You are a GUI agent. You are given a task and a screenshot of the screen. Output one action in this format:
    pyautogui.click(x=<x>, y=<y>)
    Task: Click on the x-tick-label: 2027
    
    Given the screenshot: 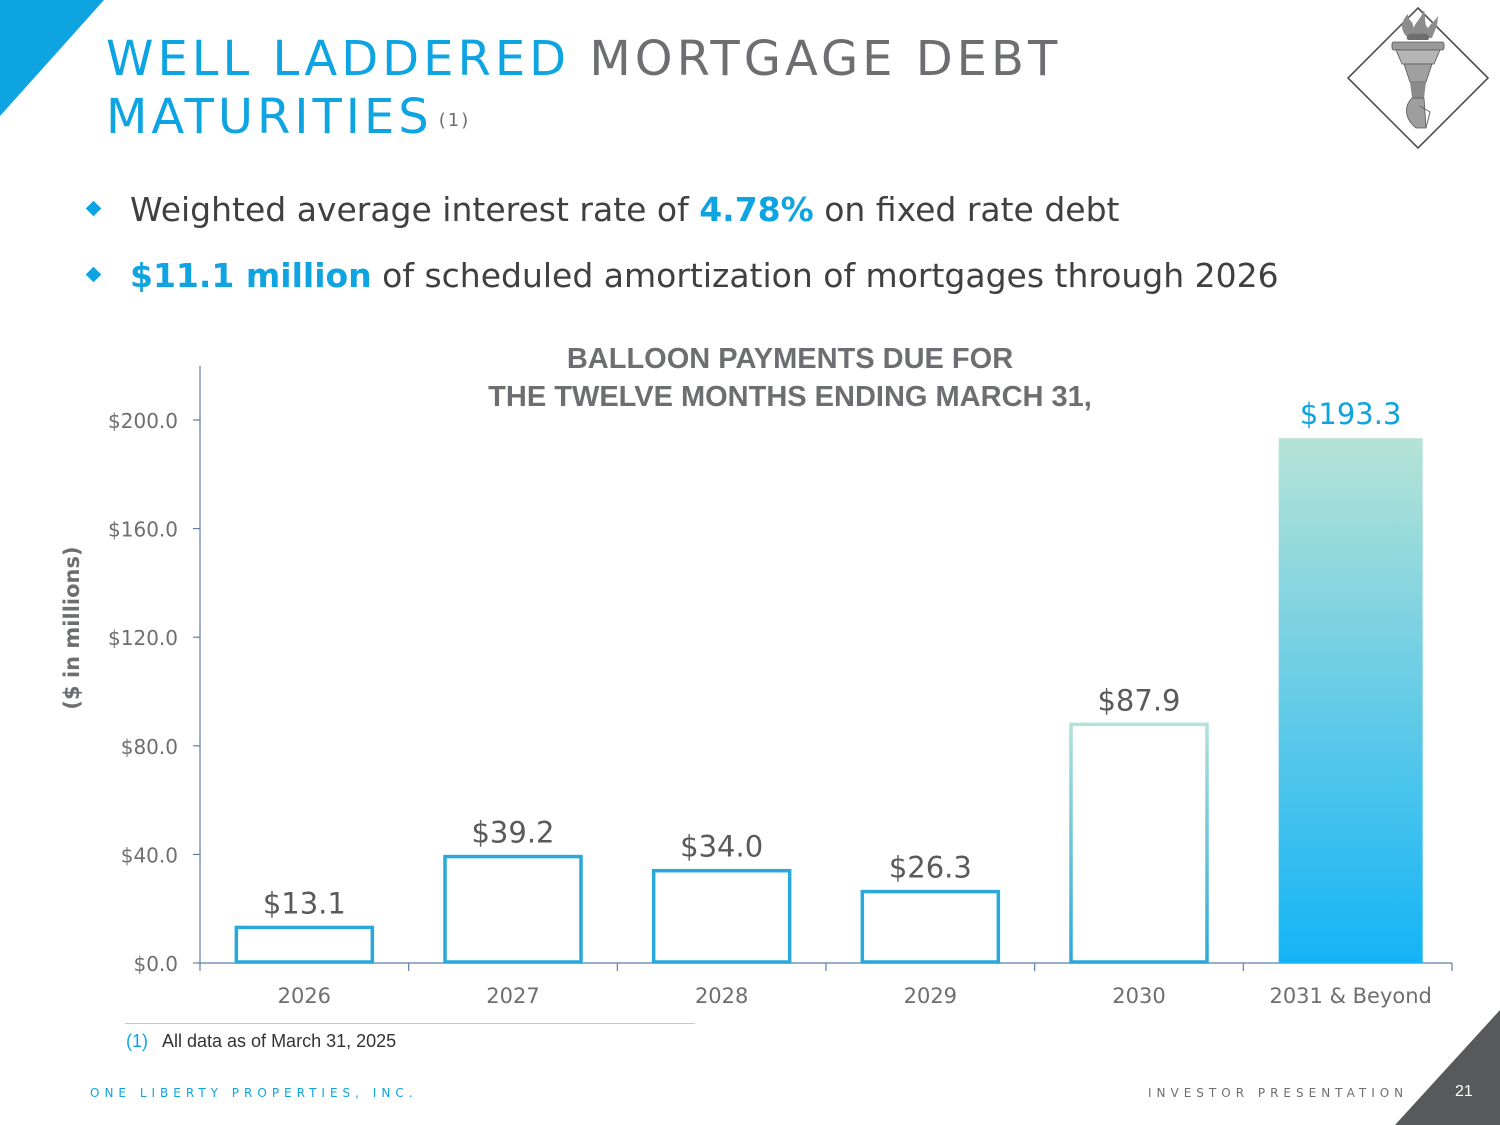 What is the action you would take?
    pyautogui.click(x=512, y=996)
    